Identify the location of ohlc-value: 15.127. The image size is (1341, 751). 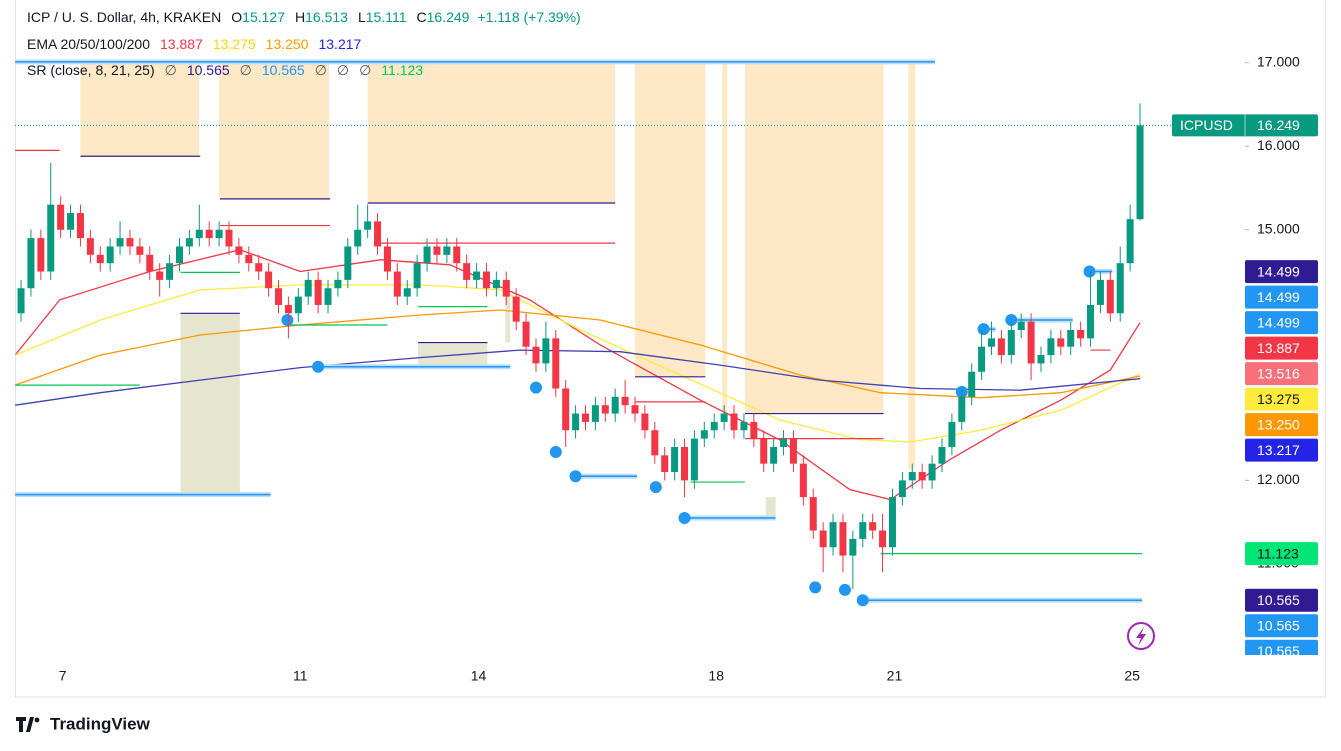
(263, 17).